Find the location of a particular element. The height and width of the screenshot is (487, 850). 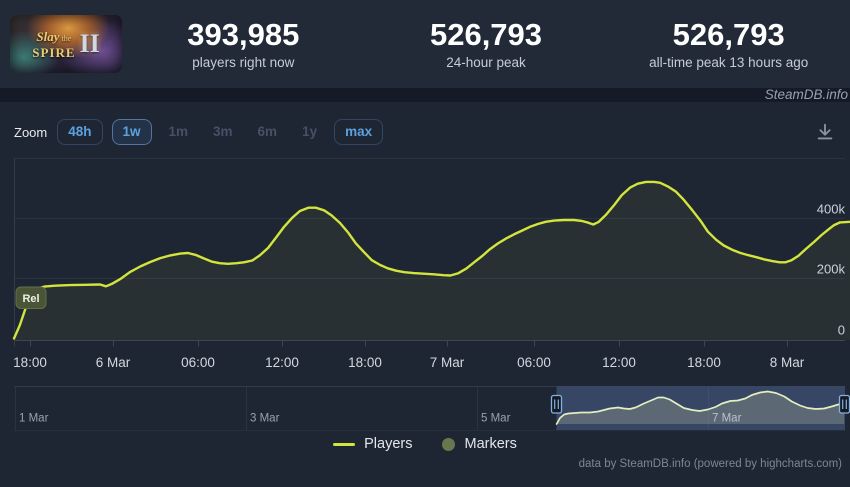

steamdb-watermark: SteamDB.info is located at coordinates (806, 94).